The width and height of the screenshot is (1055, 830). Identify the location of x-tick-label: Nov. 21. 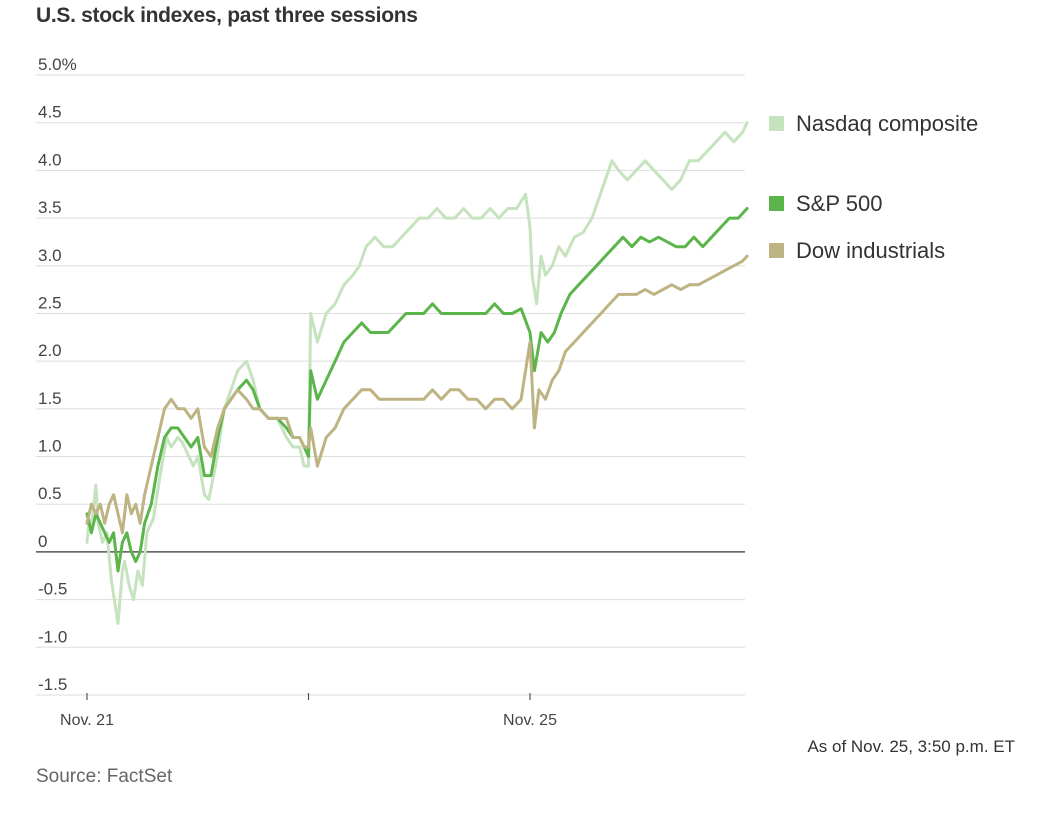
(87, 720).